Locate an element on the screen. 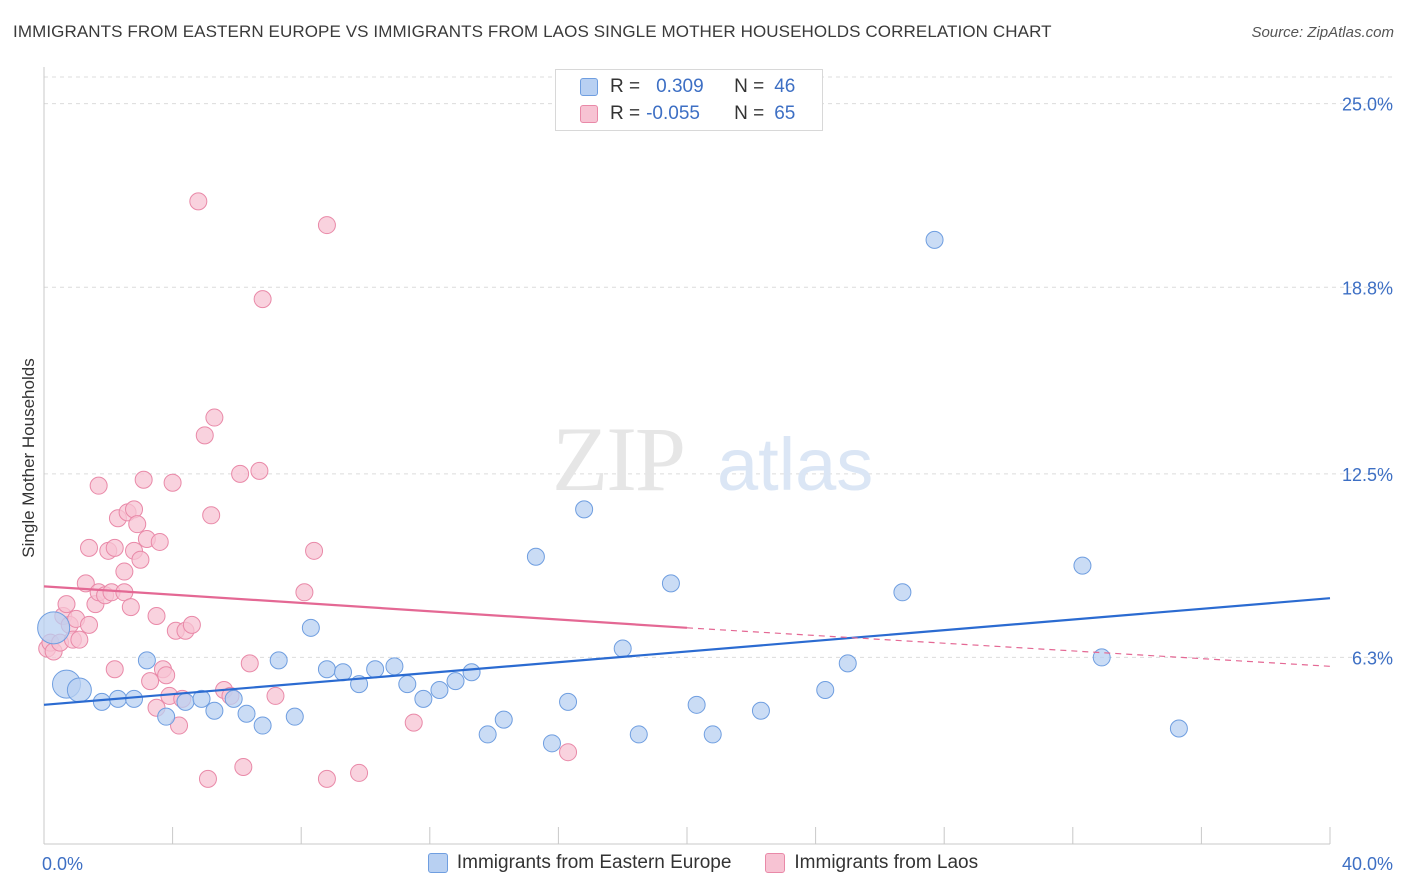  y-axis-label: Single Mother Households is located at coordinates (28, 457).